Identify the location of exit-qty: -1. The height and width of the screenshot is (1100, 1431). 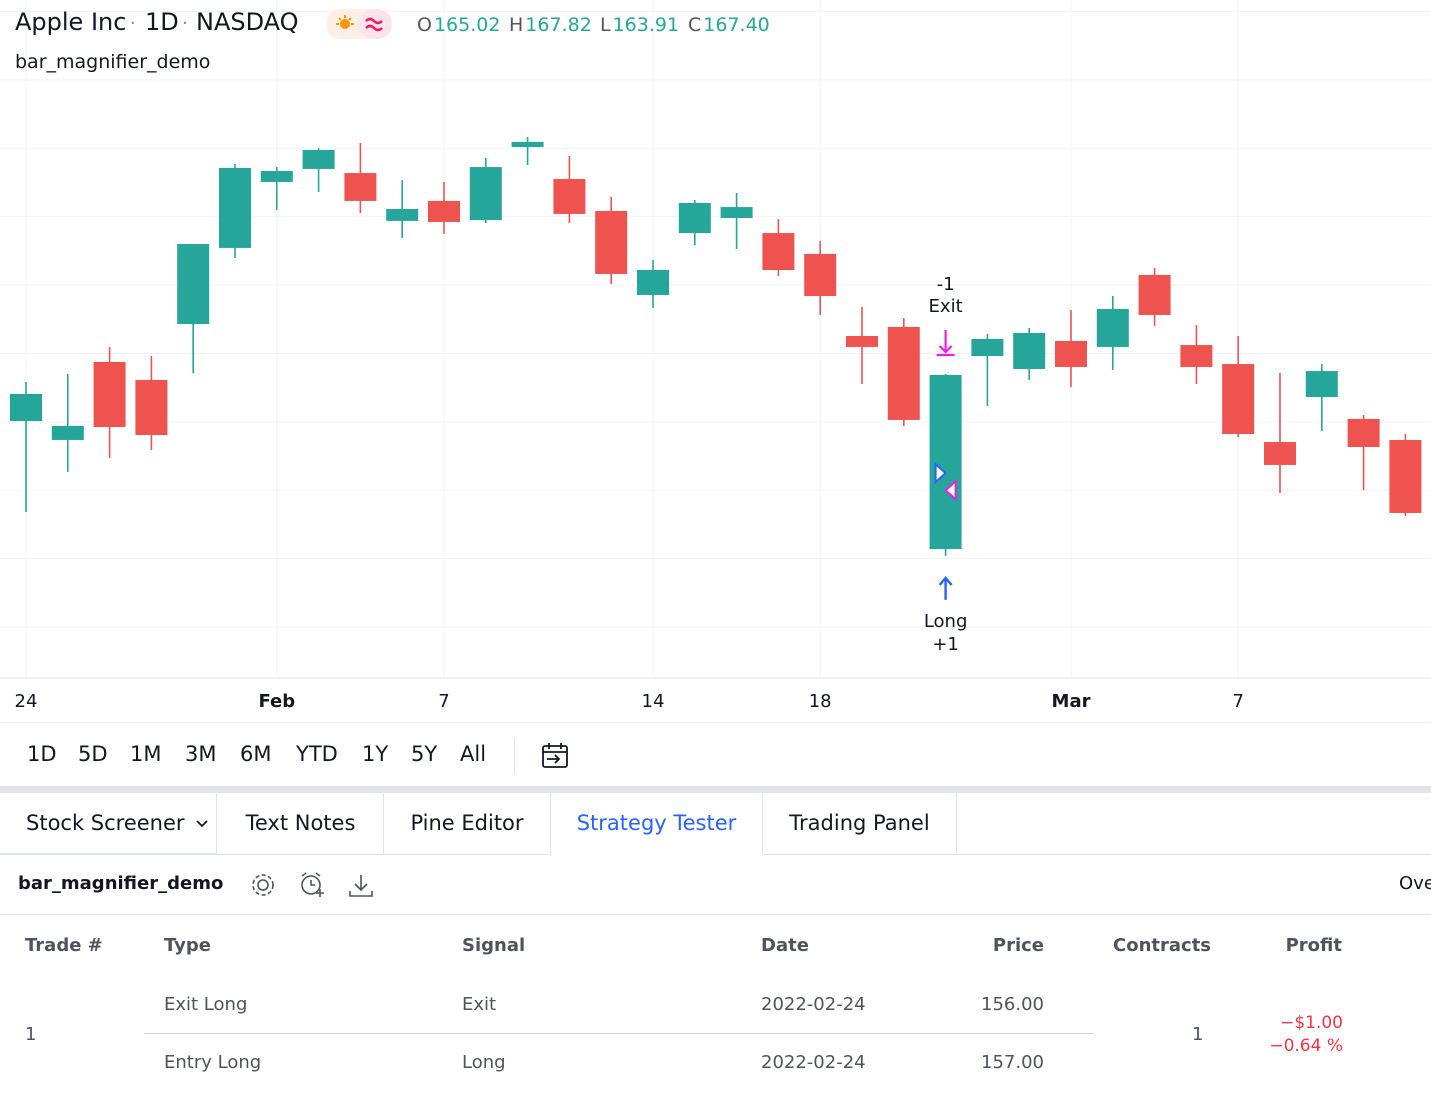
(946, 284).